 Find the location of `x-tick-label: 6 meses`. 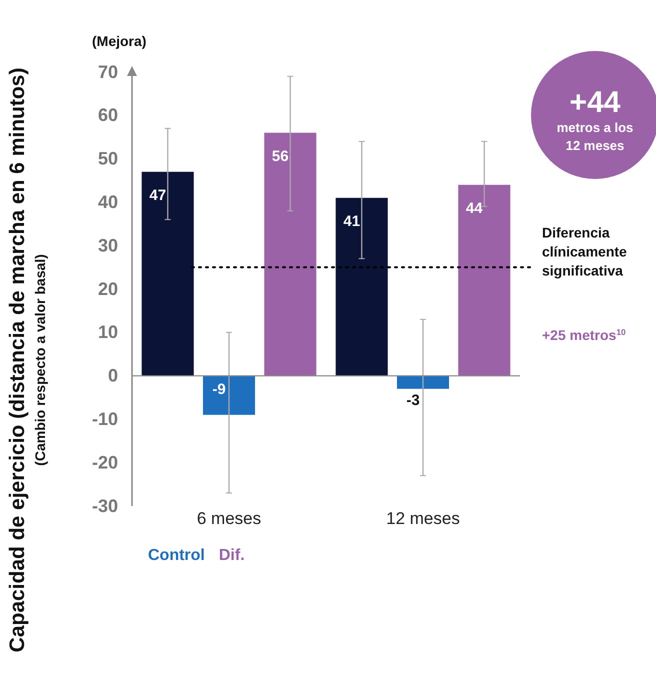

x-tick-label: 6 meses is located at coordinates (229, 518).